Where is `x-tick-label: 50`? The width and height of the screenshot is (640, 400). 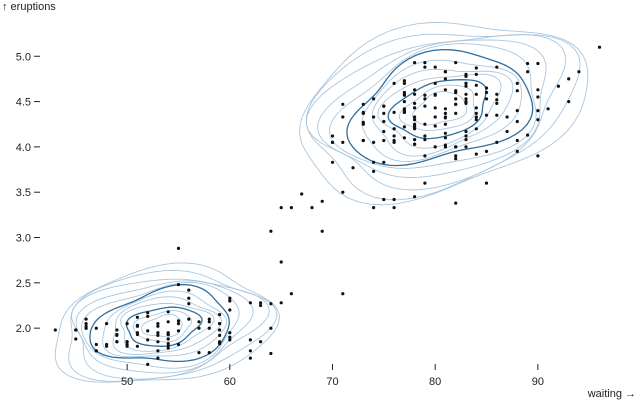 x-tick-label: 50 is located at coordinates (127, 382).